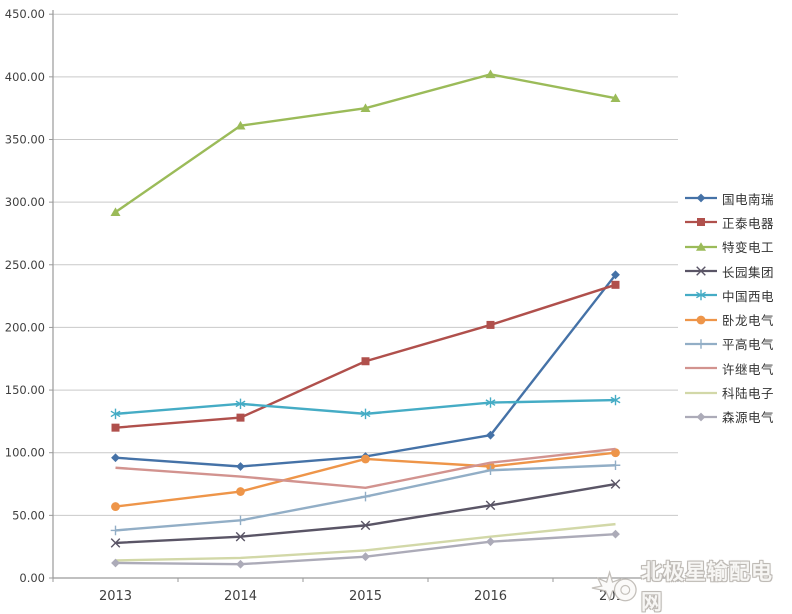 The image size is (792, 614). I want to click on legend-label: 平高电气, so click(748, 345).